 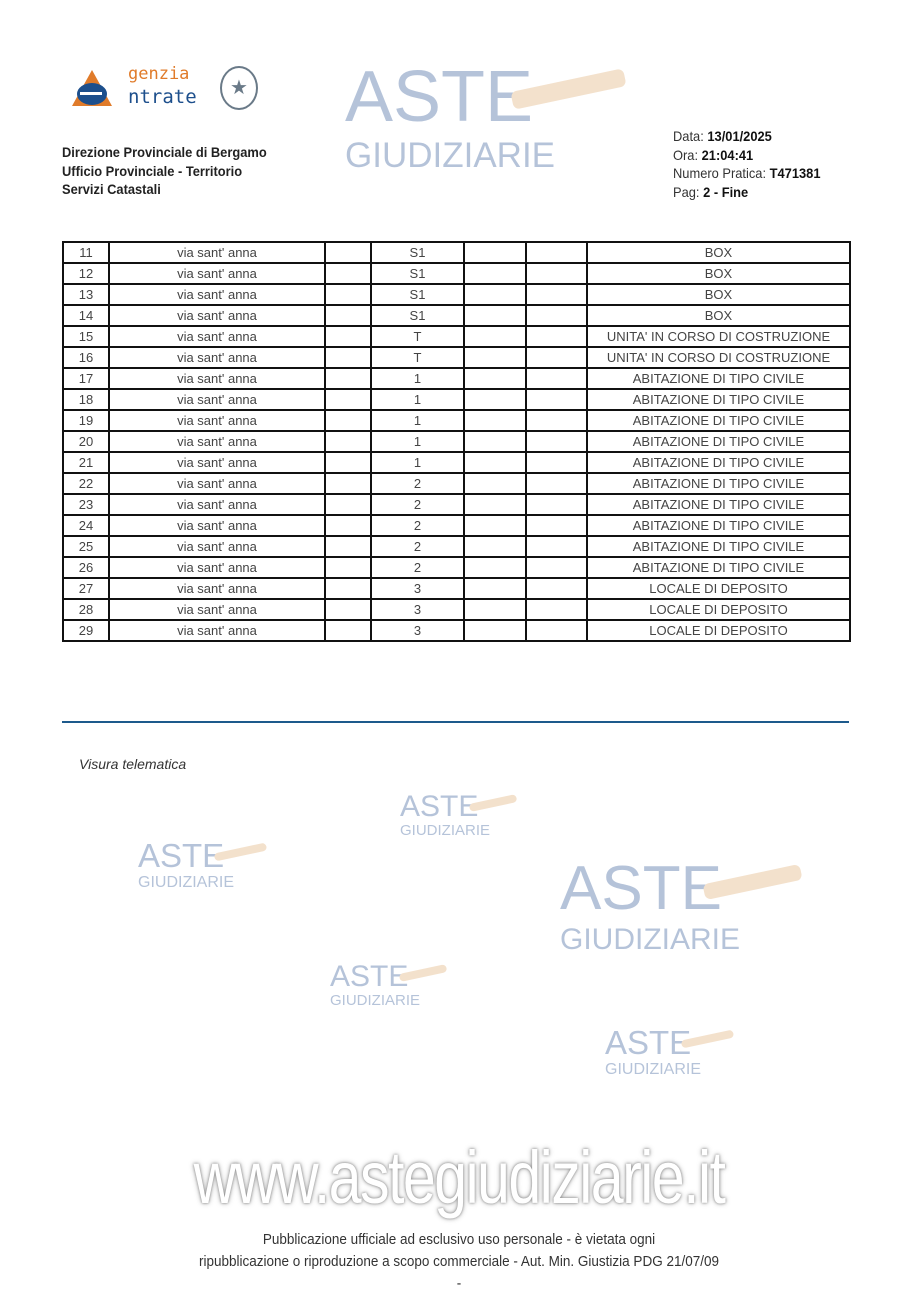 I want to click on republic-seal-icon: ★, so click(x=239, y=88).